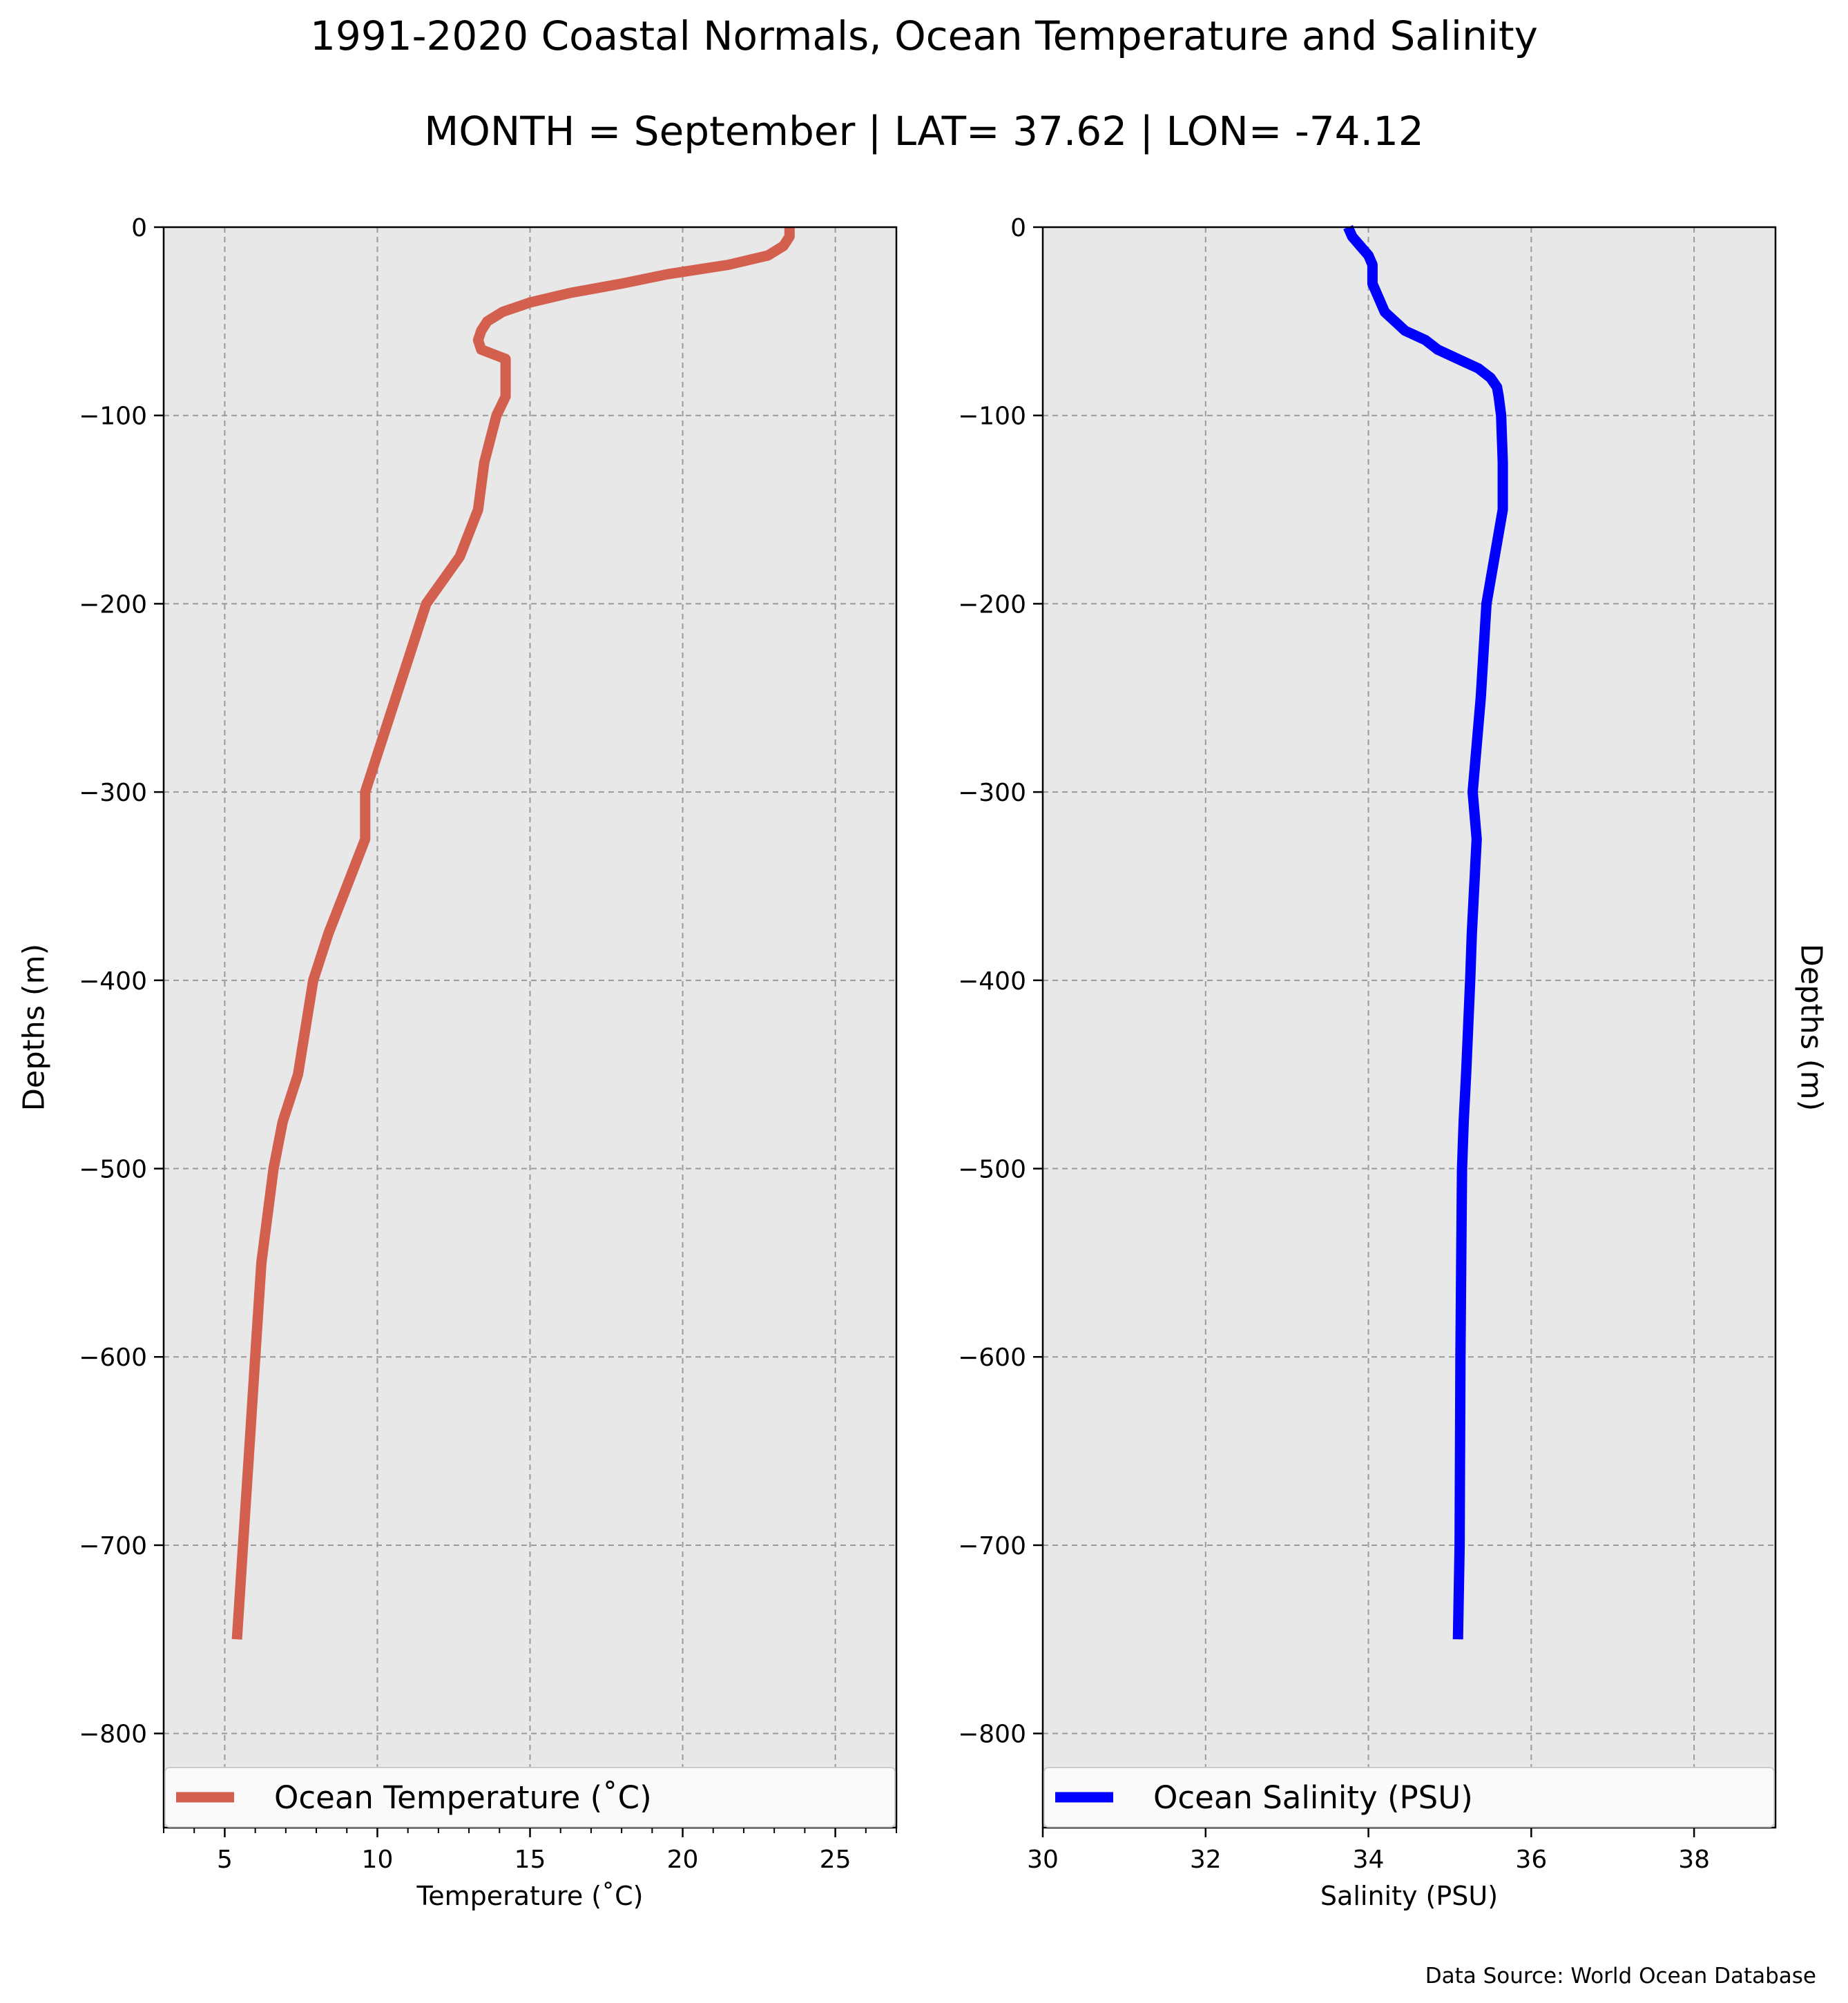 The image size is (1848, 2003). Describe the element at coordinates (113, 1358) in the screenshot. I see `temperature-ytick-label-6: −600` at that location.